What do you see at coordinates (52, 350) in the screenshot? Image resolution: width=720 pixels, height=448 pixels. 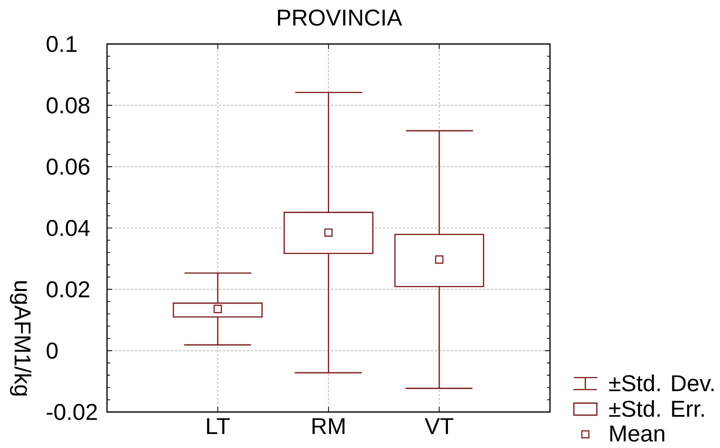 I see `y-tick-label: 0` at bounding box center [52, 350].